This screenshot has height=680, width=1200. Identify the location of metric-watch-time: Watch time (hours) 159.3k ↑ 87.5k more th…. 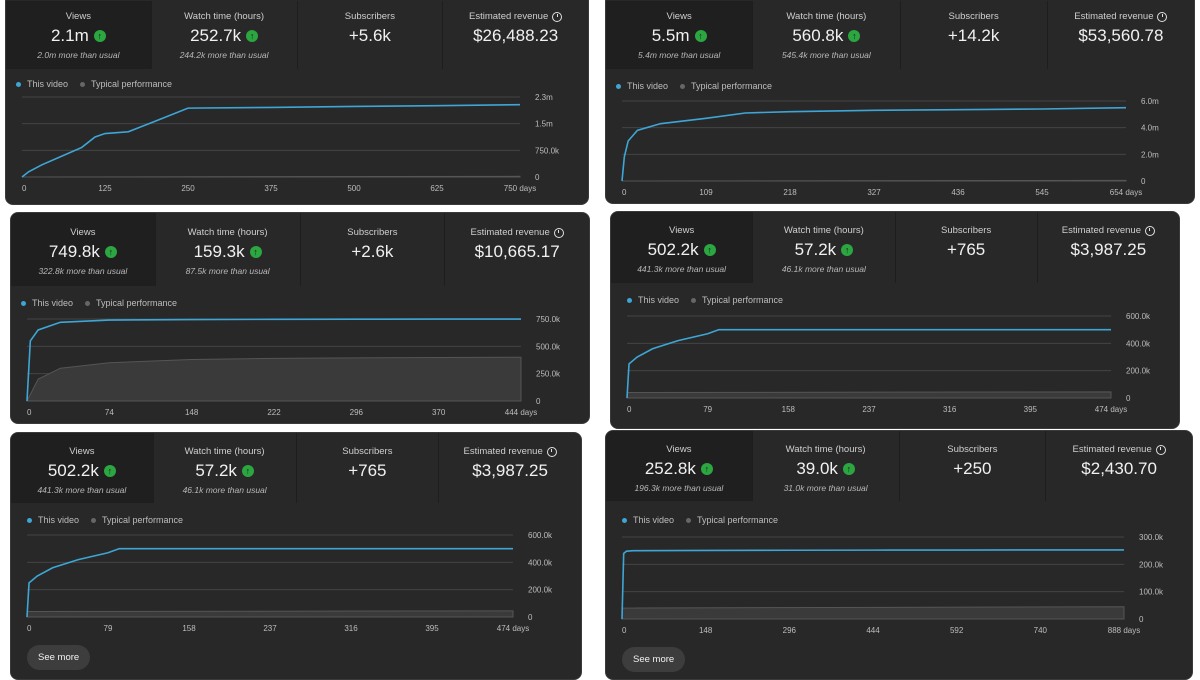
(228, 249).